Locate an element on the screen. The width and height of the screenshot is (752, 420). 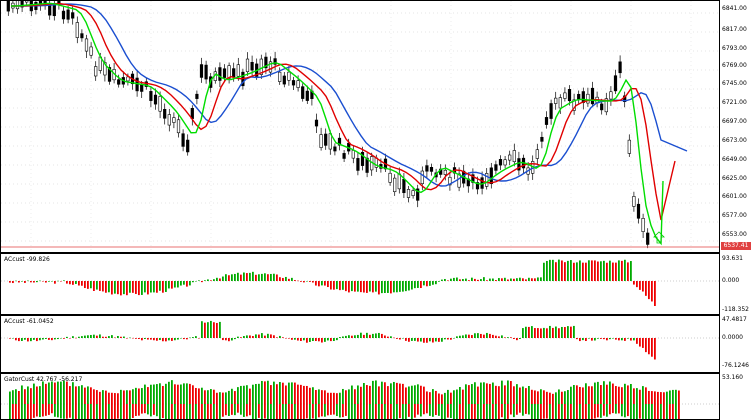
price-label: 6577.00 is located at coordinates (734, 215).